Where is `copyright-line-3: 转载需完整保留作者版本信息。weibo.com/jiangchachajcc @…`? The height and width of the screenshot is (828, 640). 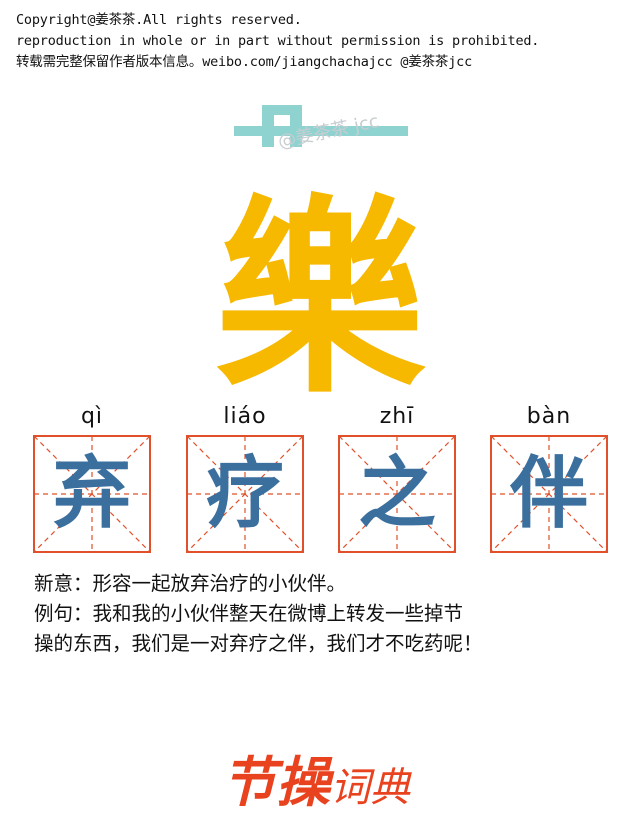 copyright-line-3: 转载需完整保留作者版本信息。weibo.com/jiangchachajcc @… is located at coordinates (244, 62).